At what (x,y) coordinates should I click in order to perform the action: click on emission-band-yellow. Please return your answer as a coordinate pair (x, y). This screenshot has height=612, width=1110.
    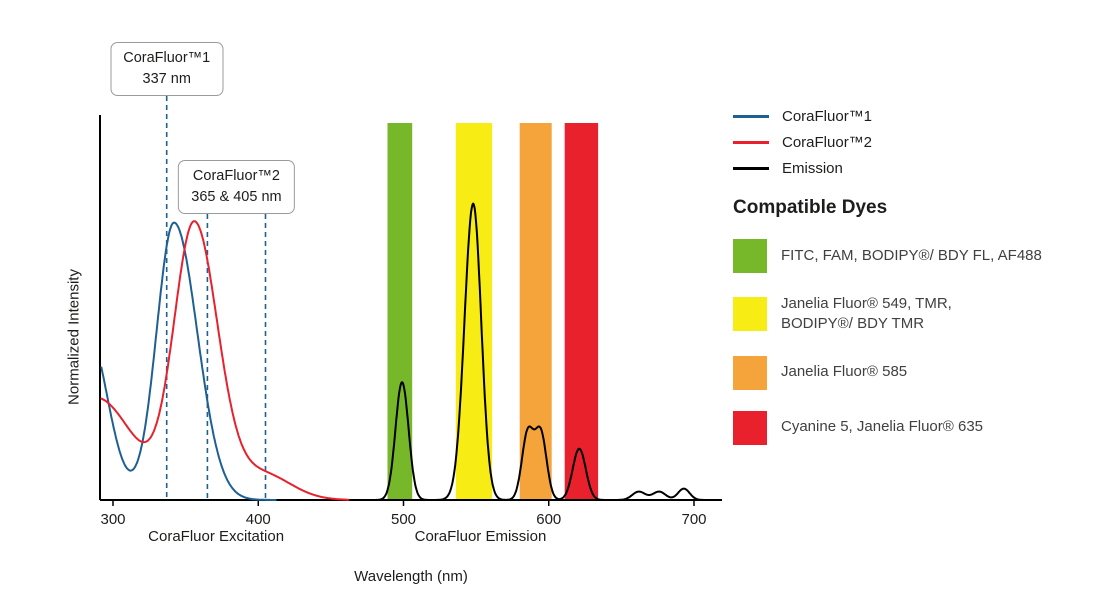
    Looking at the image, I should click on (474, 311).